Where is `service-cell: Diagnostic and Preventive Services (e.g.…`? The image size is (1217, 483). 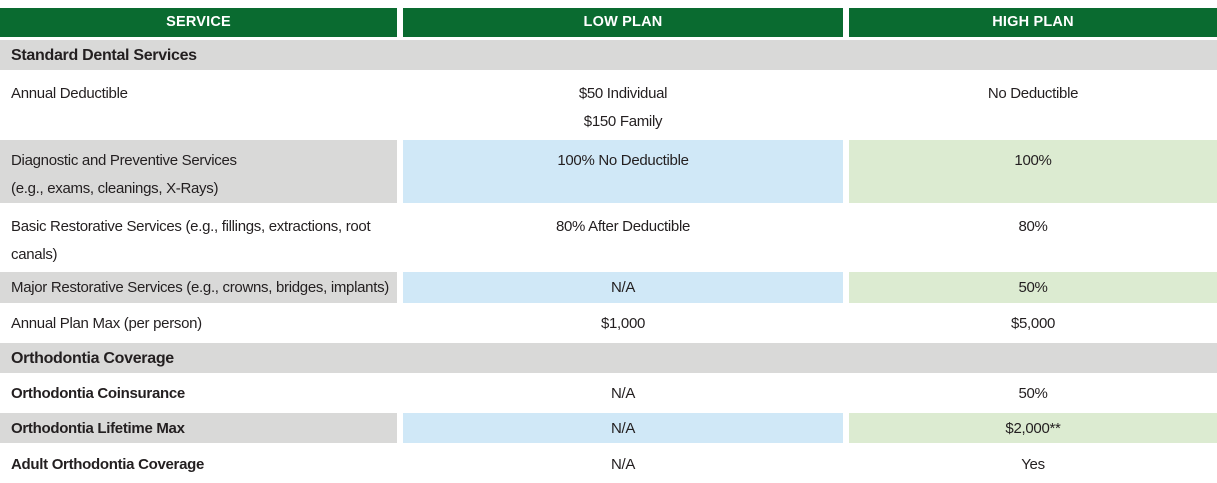
service-cell: Diagnostic and Preventive Services (e.g.… is located at coordinates (198, 171).